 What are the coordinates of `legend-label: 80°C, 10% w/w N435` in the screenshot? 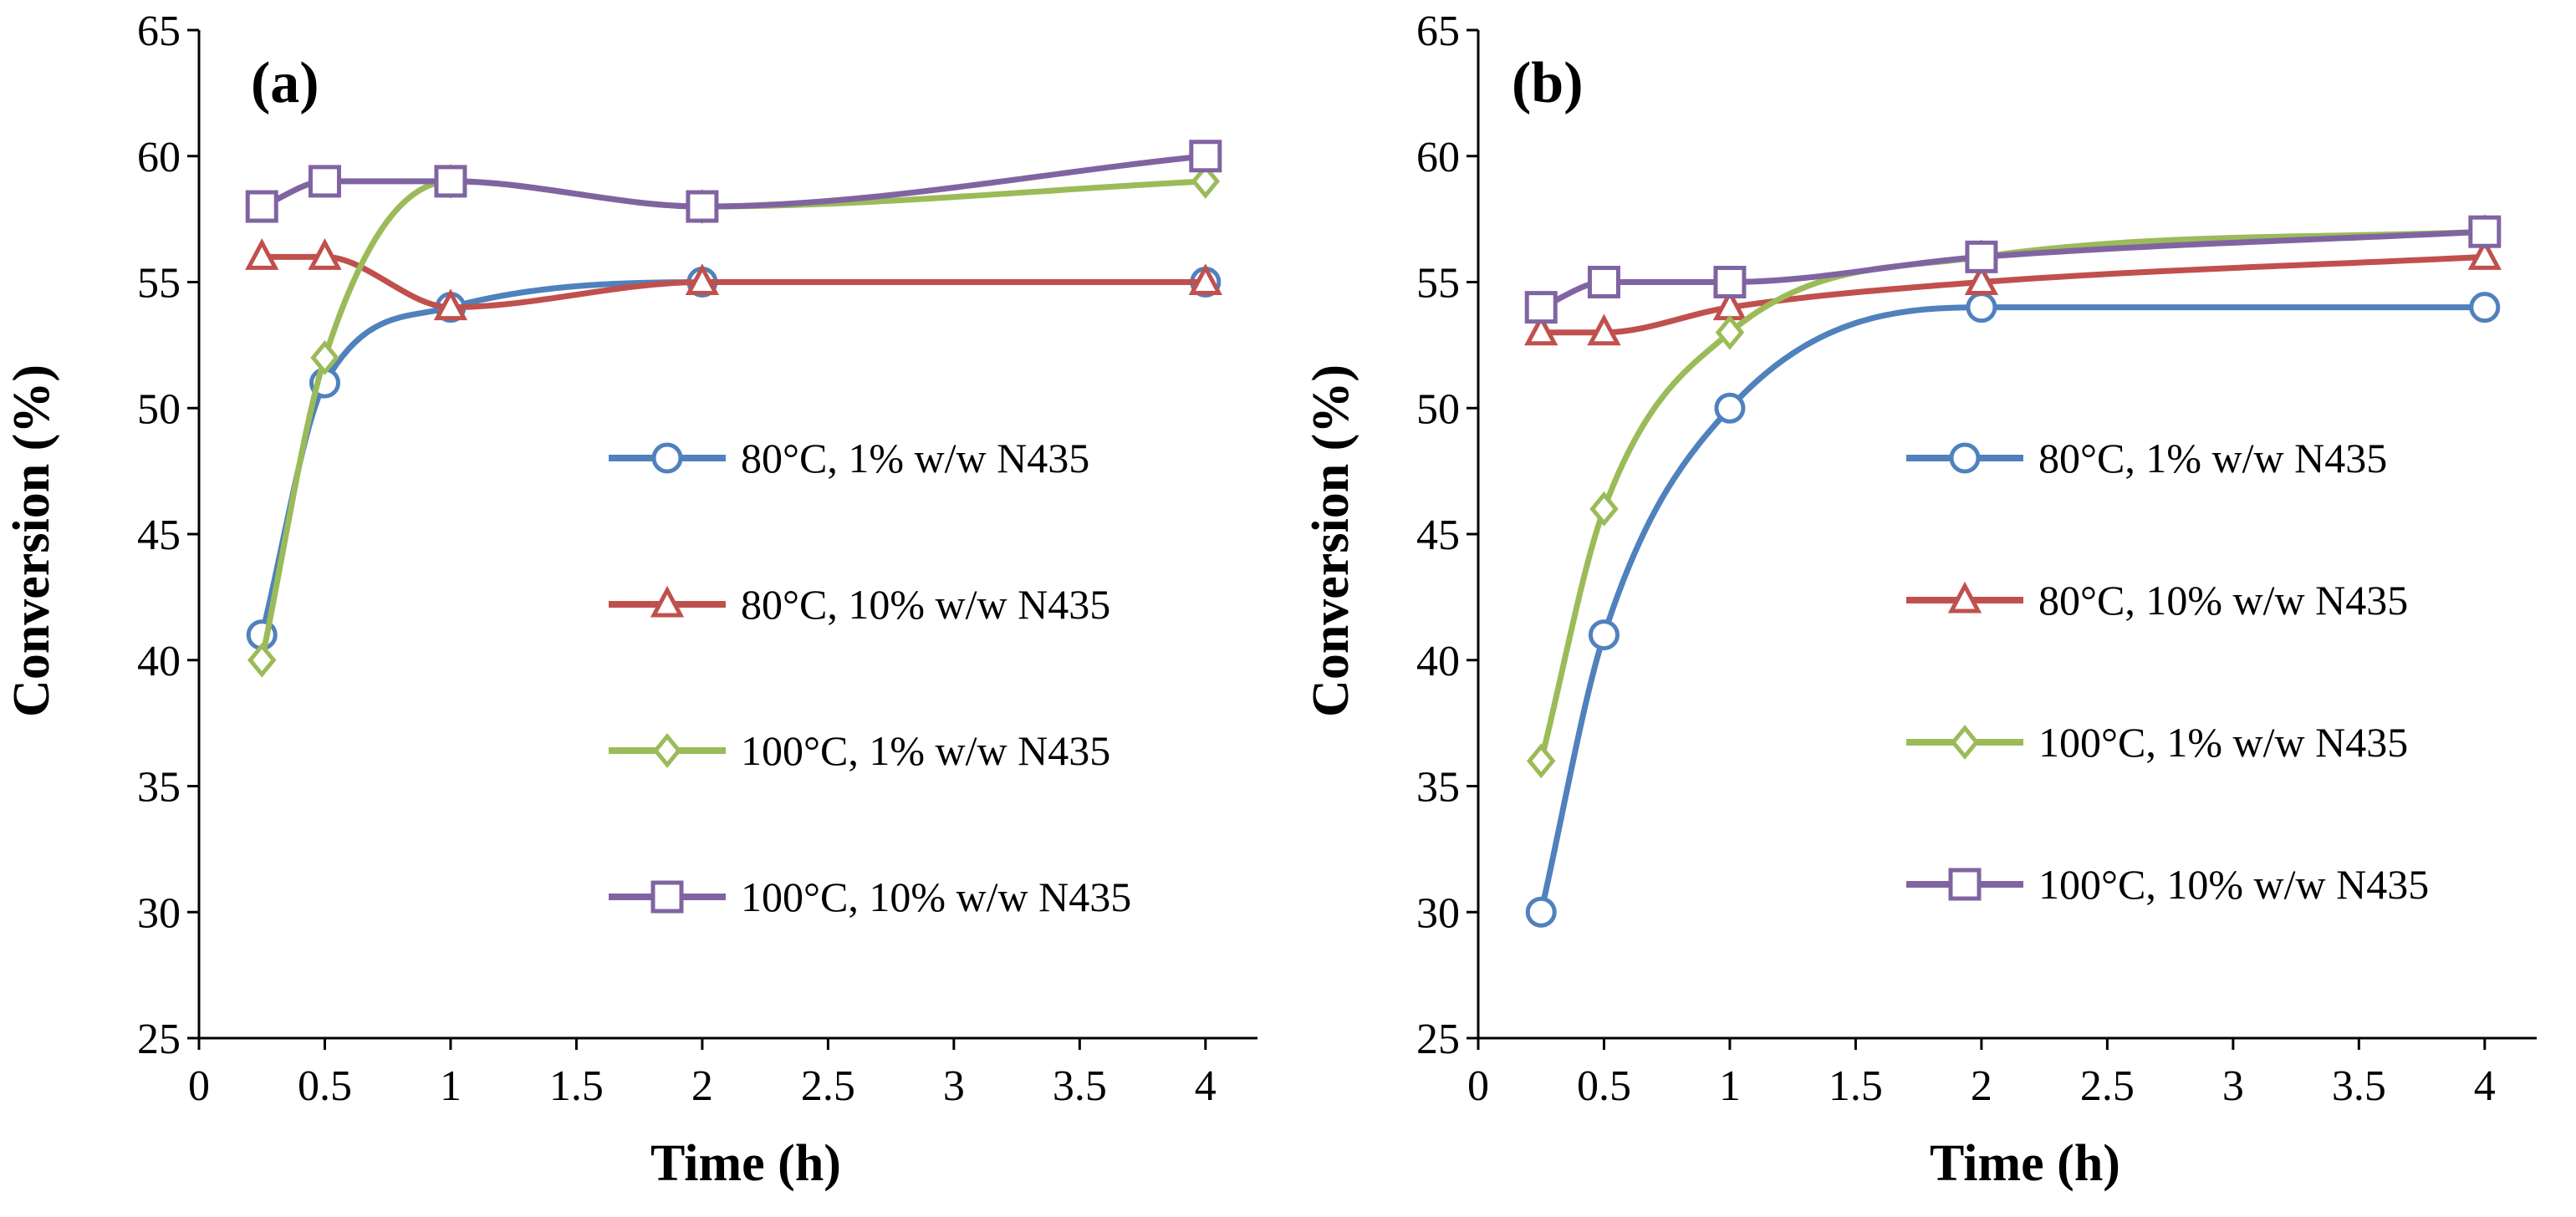 It's located at (2223, 600).